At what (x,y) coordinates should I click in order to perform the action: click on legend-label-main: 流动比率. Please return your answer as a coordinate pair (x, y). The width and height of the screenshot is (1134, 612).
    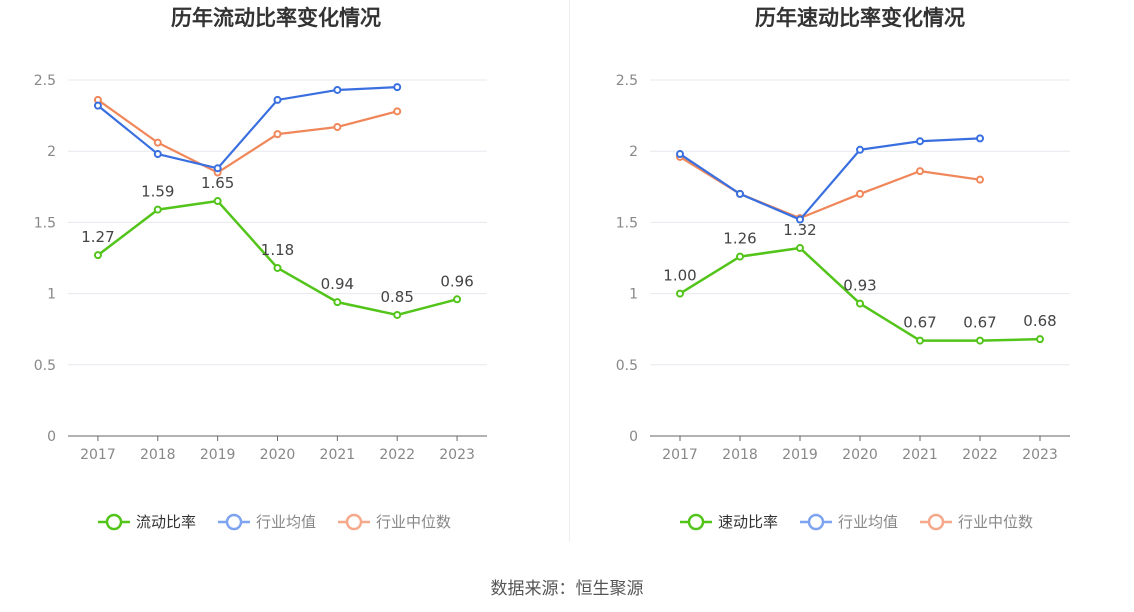
    Looking at the image, I should click on (166, 522).